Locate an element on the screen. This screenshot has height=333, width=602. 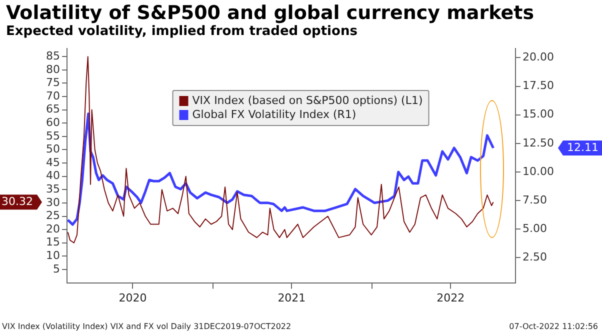
y-tick-label: 70 is located at coordinates (53, 95).